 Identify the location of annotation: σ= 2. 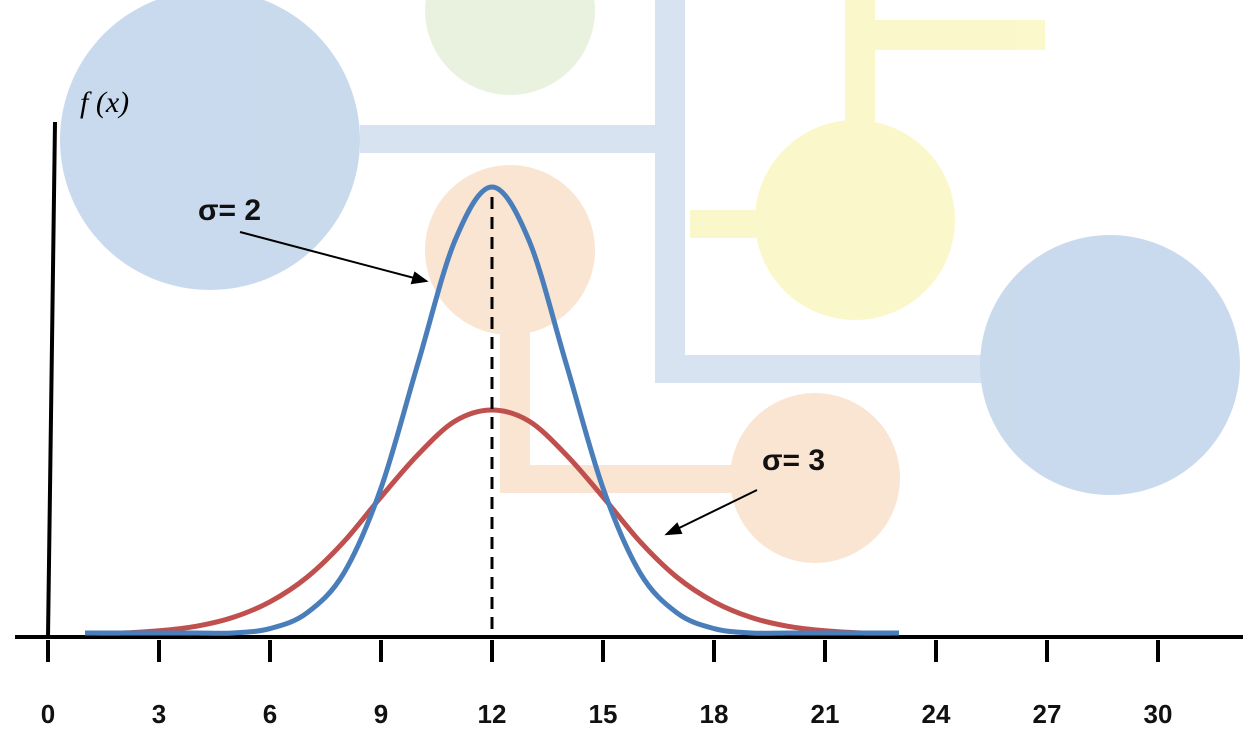
(229, 210).